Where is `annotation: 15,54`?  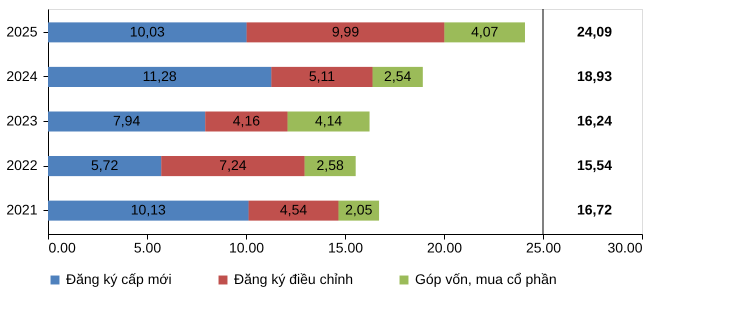 annotation: 15,54 is located at coordinates (594, 165).